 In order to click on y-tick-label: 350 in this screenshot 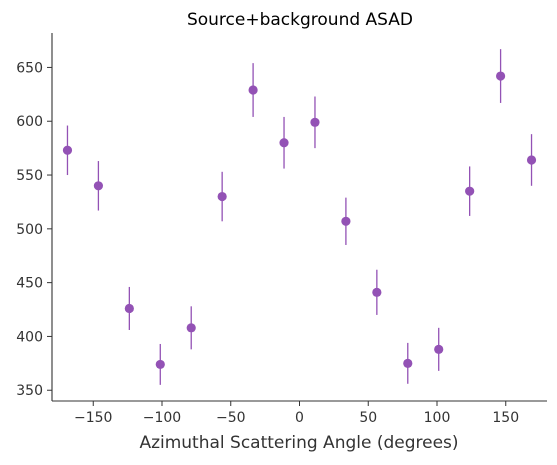, I will do `click(29, 391)`.